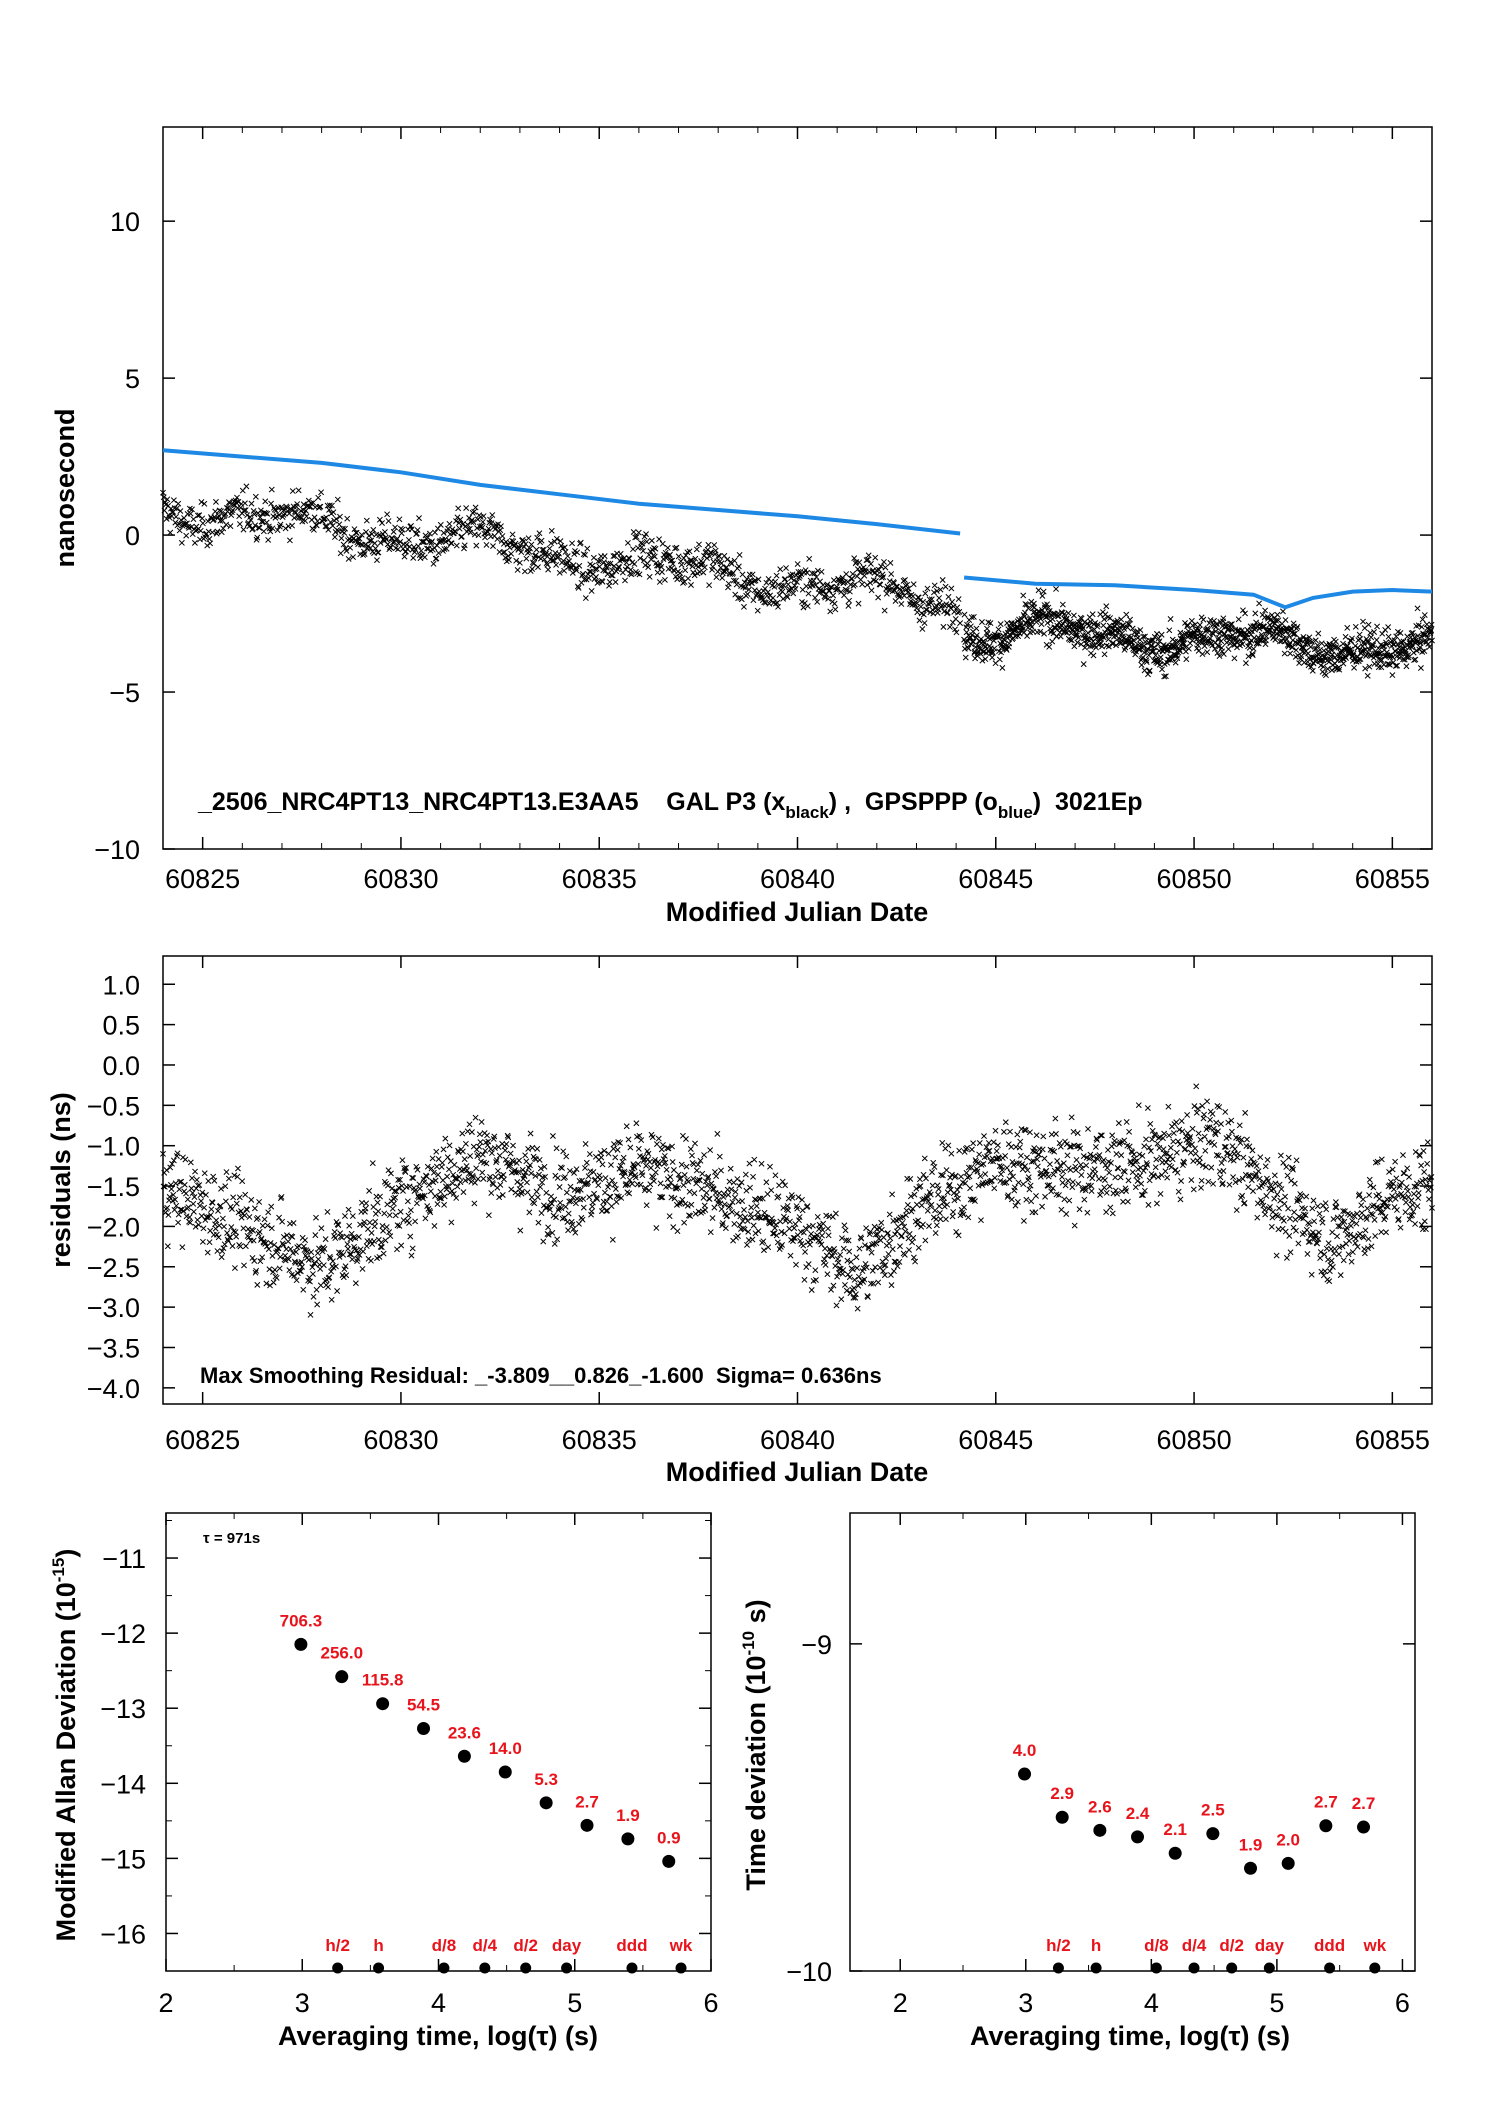  I want to click on x-tick-label: 60825, so click(202, 1440).